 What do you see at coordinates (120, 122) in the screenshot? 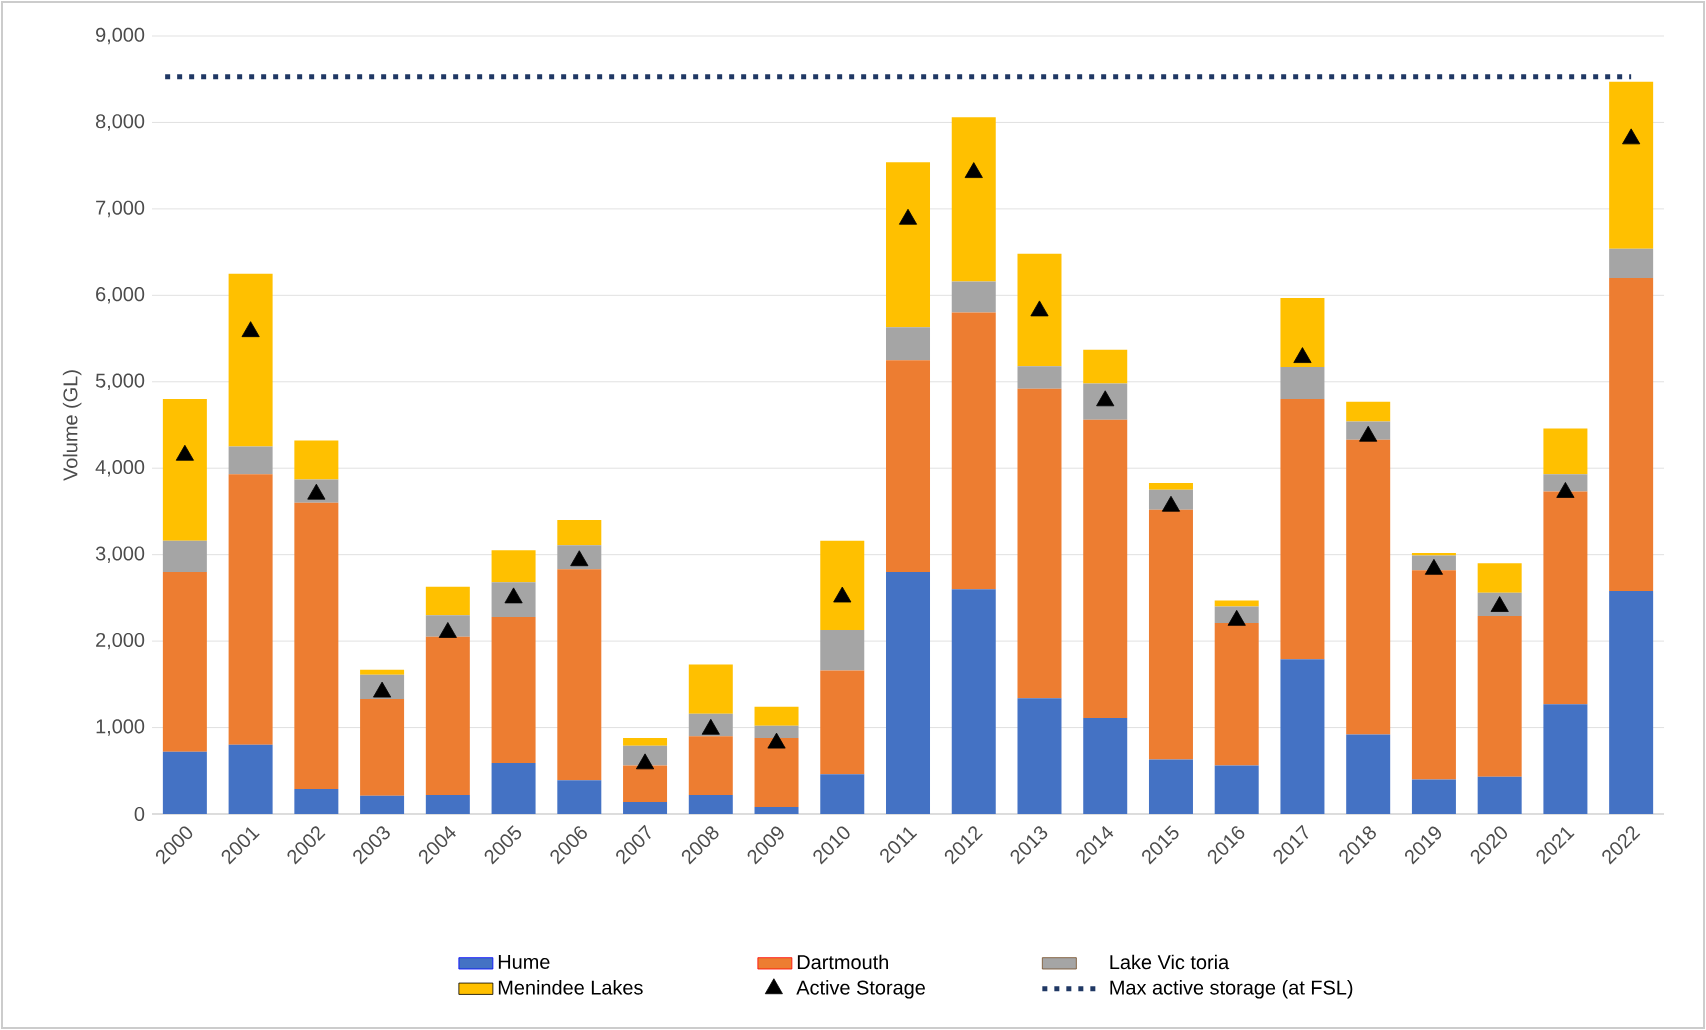
I see `y-tick-label: 8,000` at bounding box center [120, 122].